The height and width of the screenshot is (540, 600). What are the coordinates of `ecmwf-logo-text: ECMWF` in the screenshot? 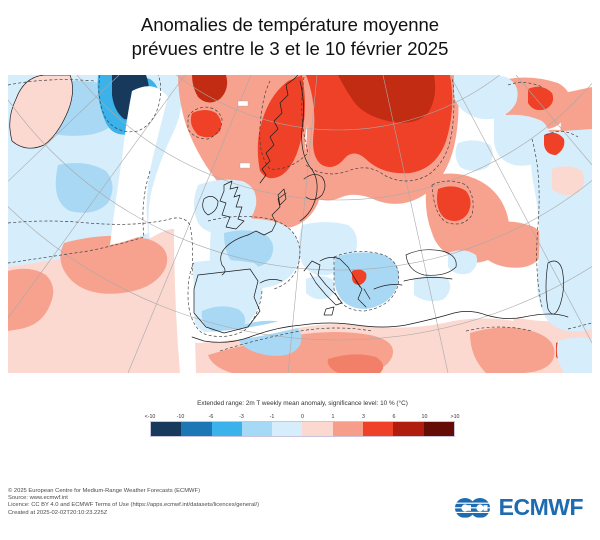 It's located at (541, 507).